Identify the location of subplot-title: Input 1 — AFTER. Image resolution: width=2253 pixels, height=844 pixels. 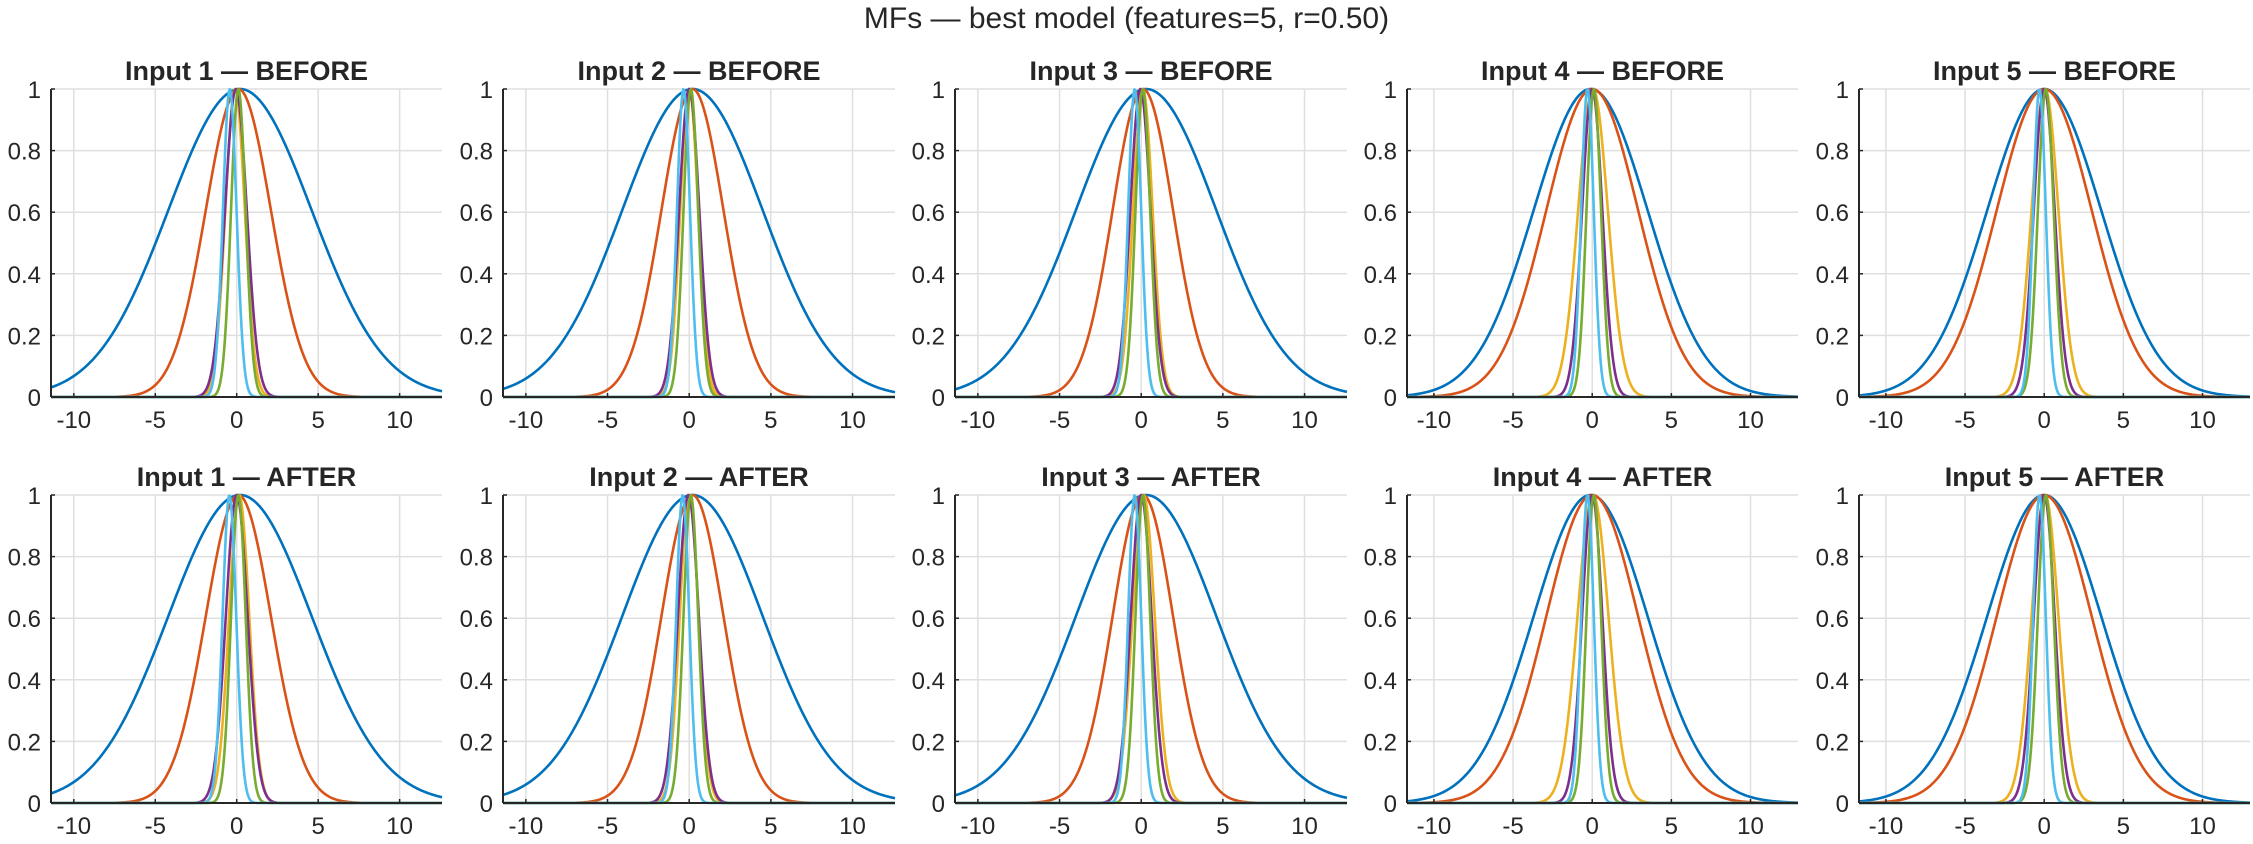
(246, 477).